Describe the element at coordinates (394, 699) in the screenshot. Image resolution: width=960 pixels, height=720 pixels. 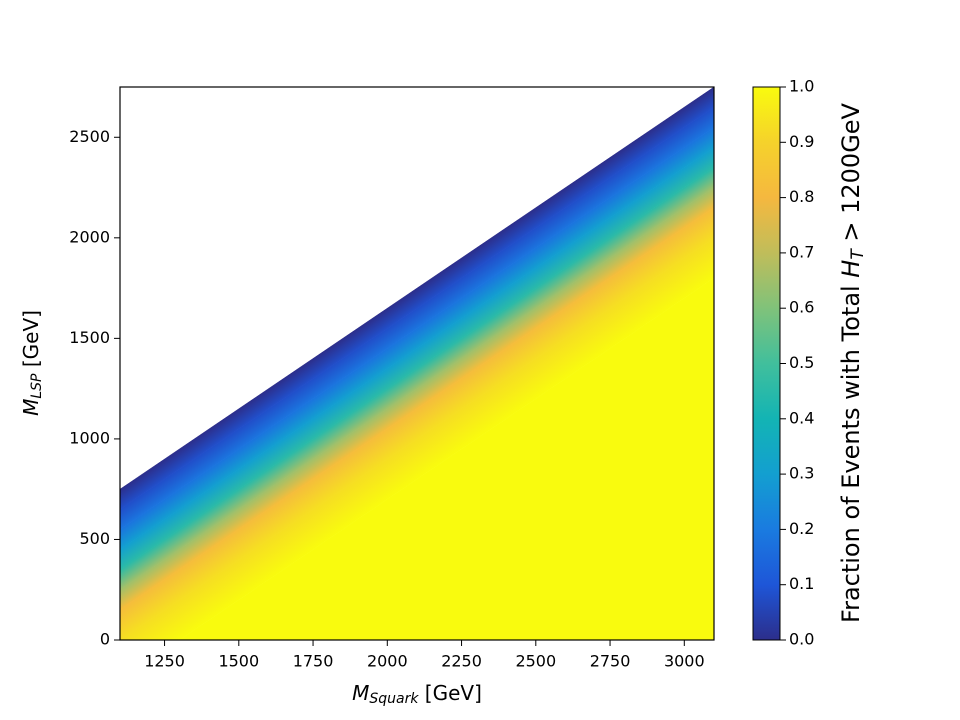
I see `x-label-subscript: Squark` at that location.